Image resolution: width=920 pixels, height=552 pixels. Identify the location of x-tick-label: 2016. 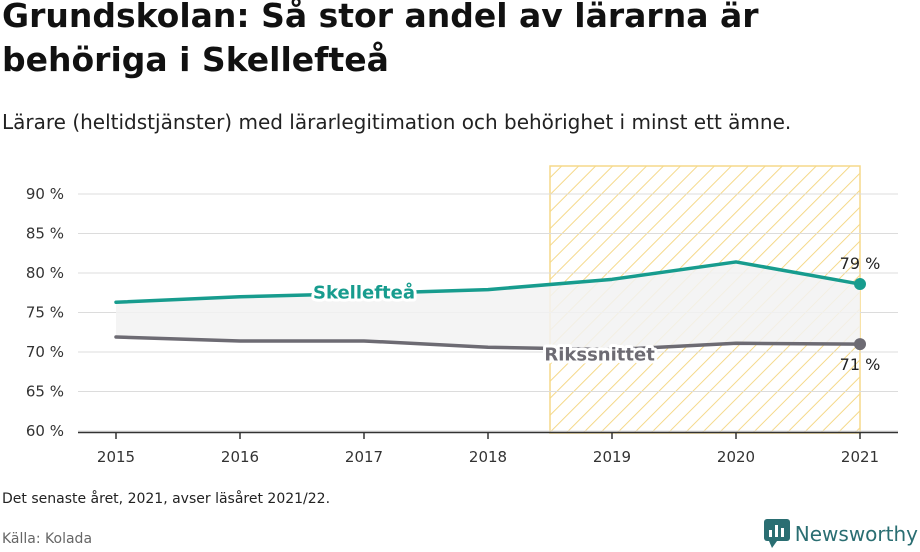
(240, 457).